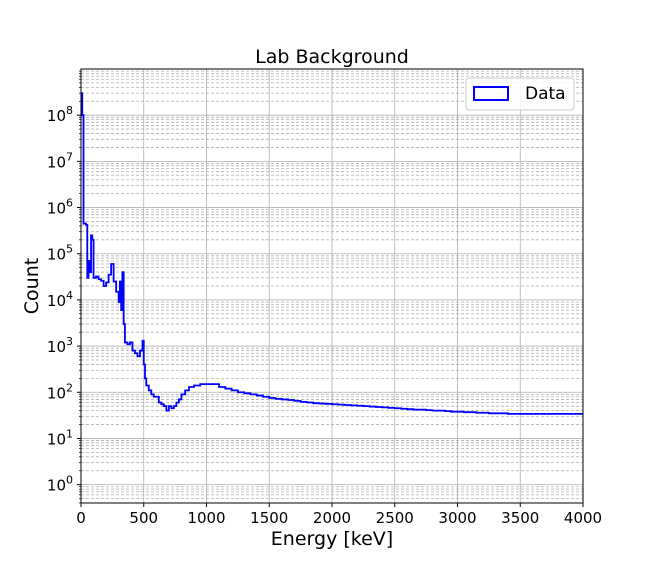 The image size is (648, 580). Describe the element at coordinates (332, 57) in the screenshot. I see `chart-title: Lab Background` at that location.